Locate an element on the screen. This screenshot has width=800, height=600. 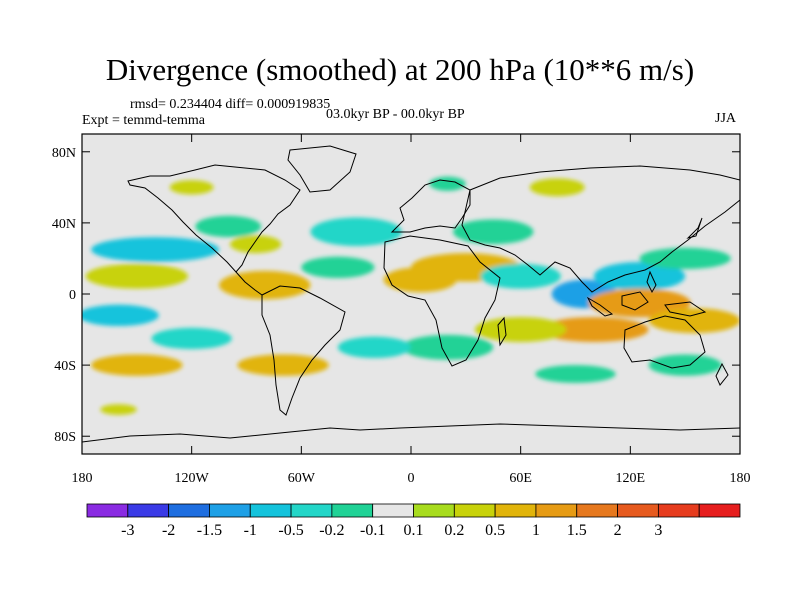
coastline-africa is located at coordinates (442, 301).